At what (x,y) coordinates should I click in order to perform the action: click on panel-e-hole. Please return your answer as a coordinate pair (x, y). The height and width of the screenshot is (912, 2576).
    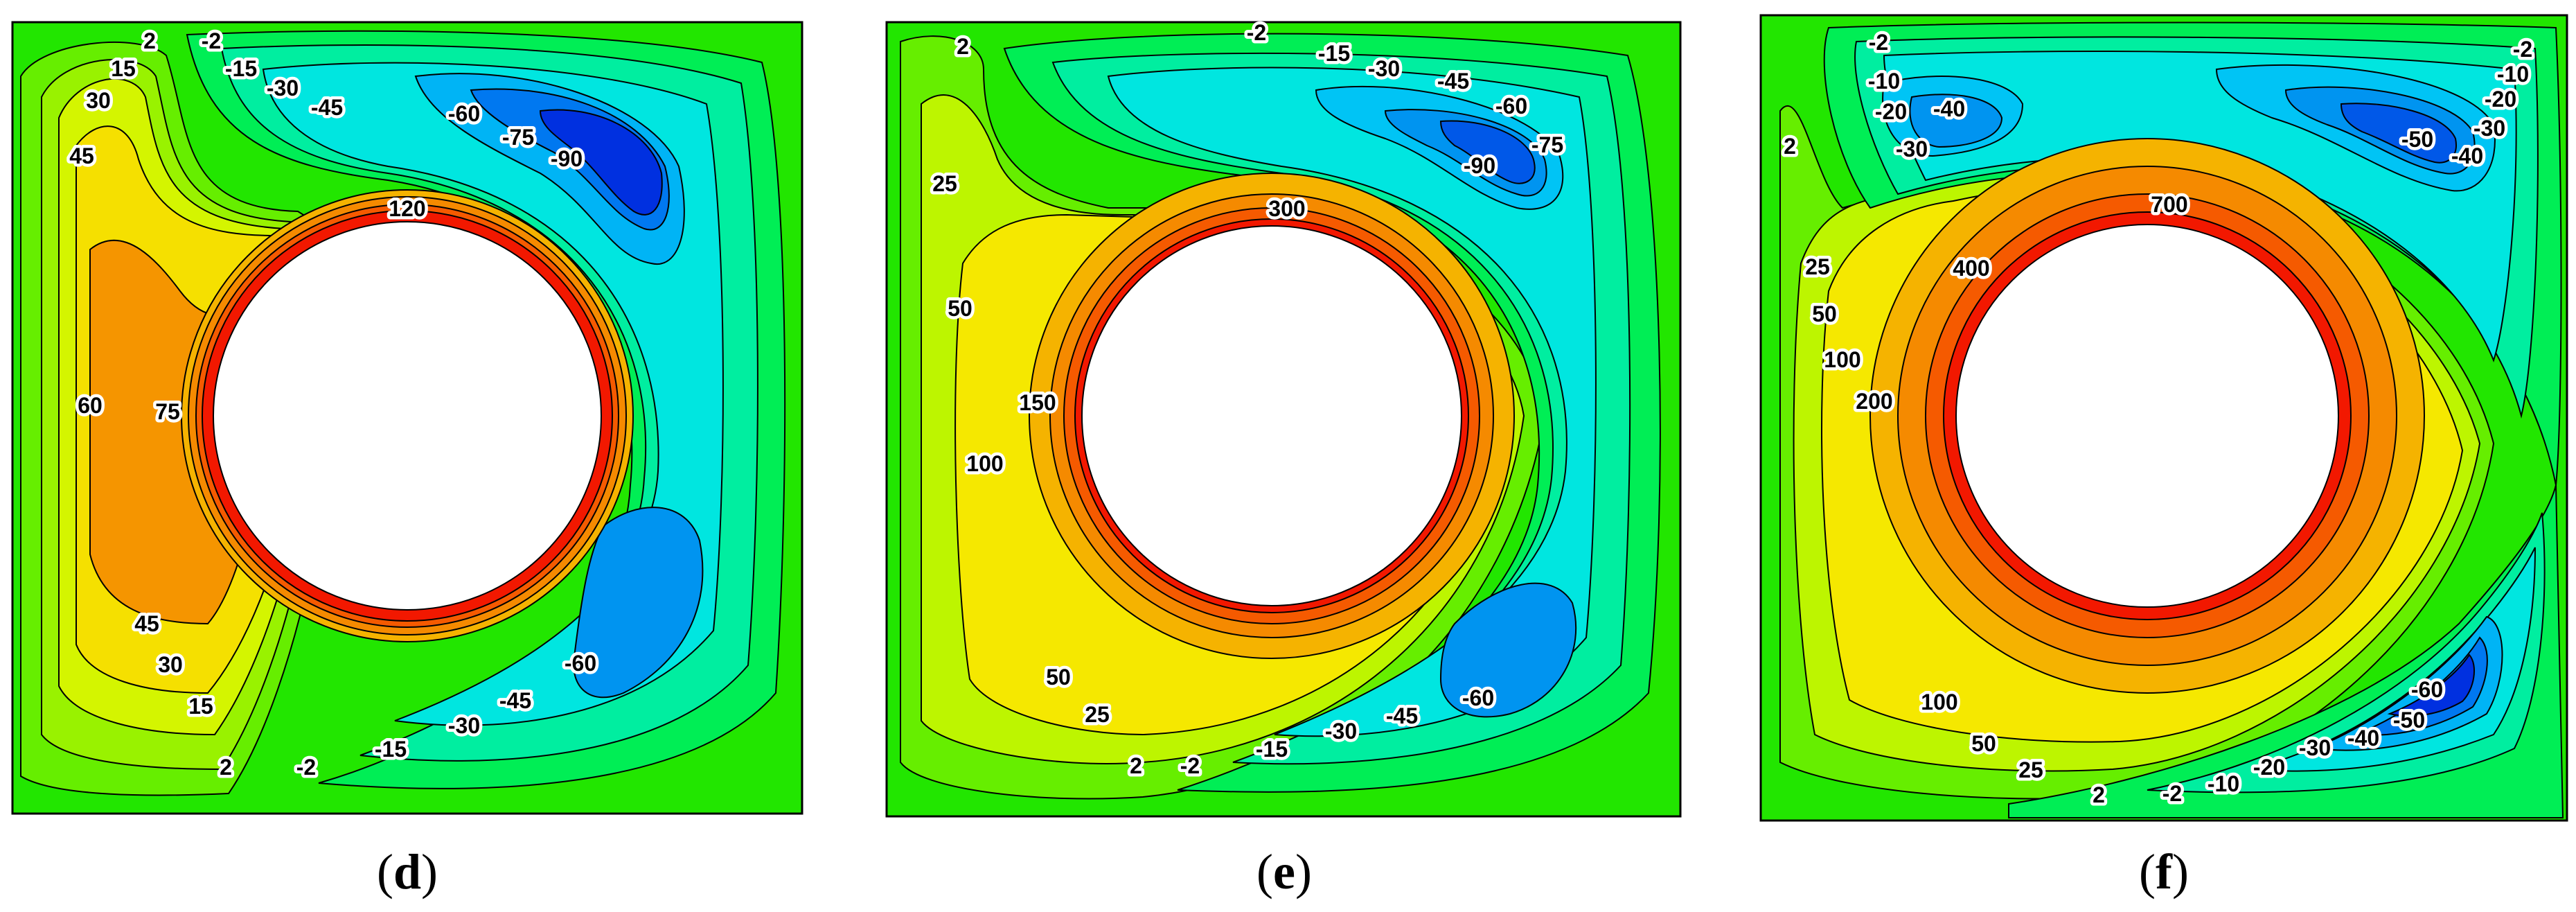
    Looking at the image, I should click on (1271, 415).